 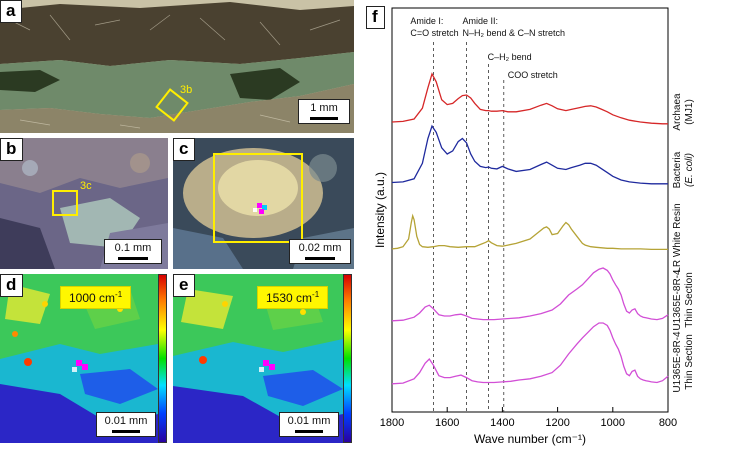 I want to click on panel-c-scalebar: 0.02 mm, so click(x=320, y=251).